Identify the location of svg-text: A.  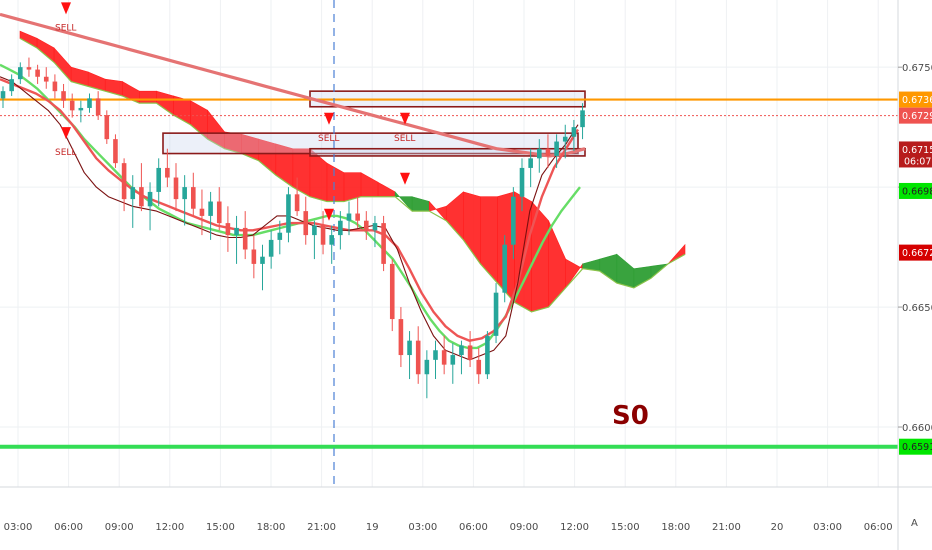
(914, 523).